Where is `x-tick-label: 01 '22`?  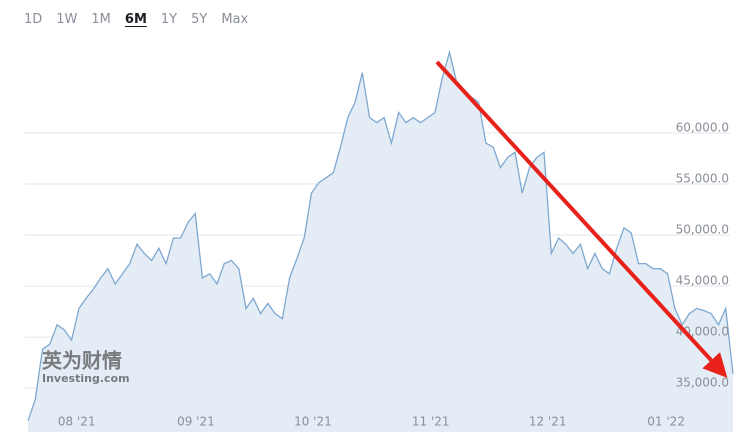
x-tick-label: 01 '22 is located at coordinates (666, 422).